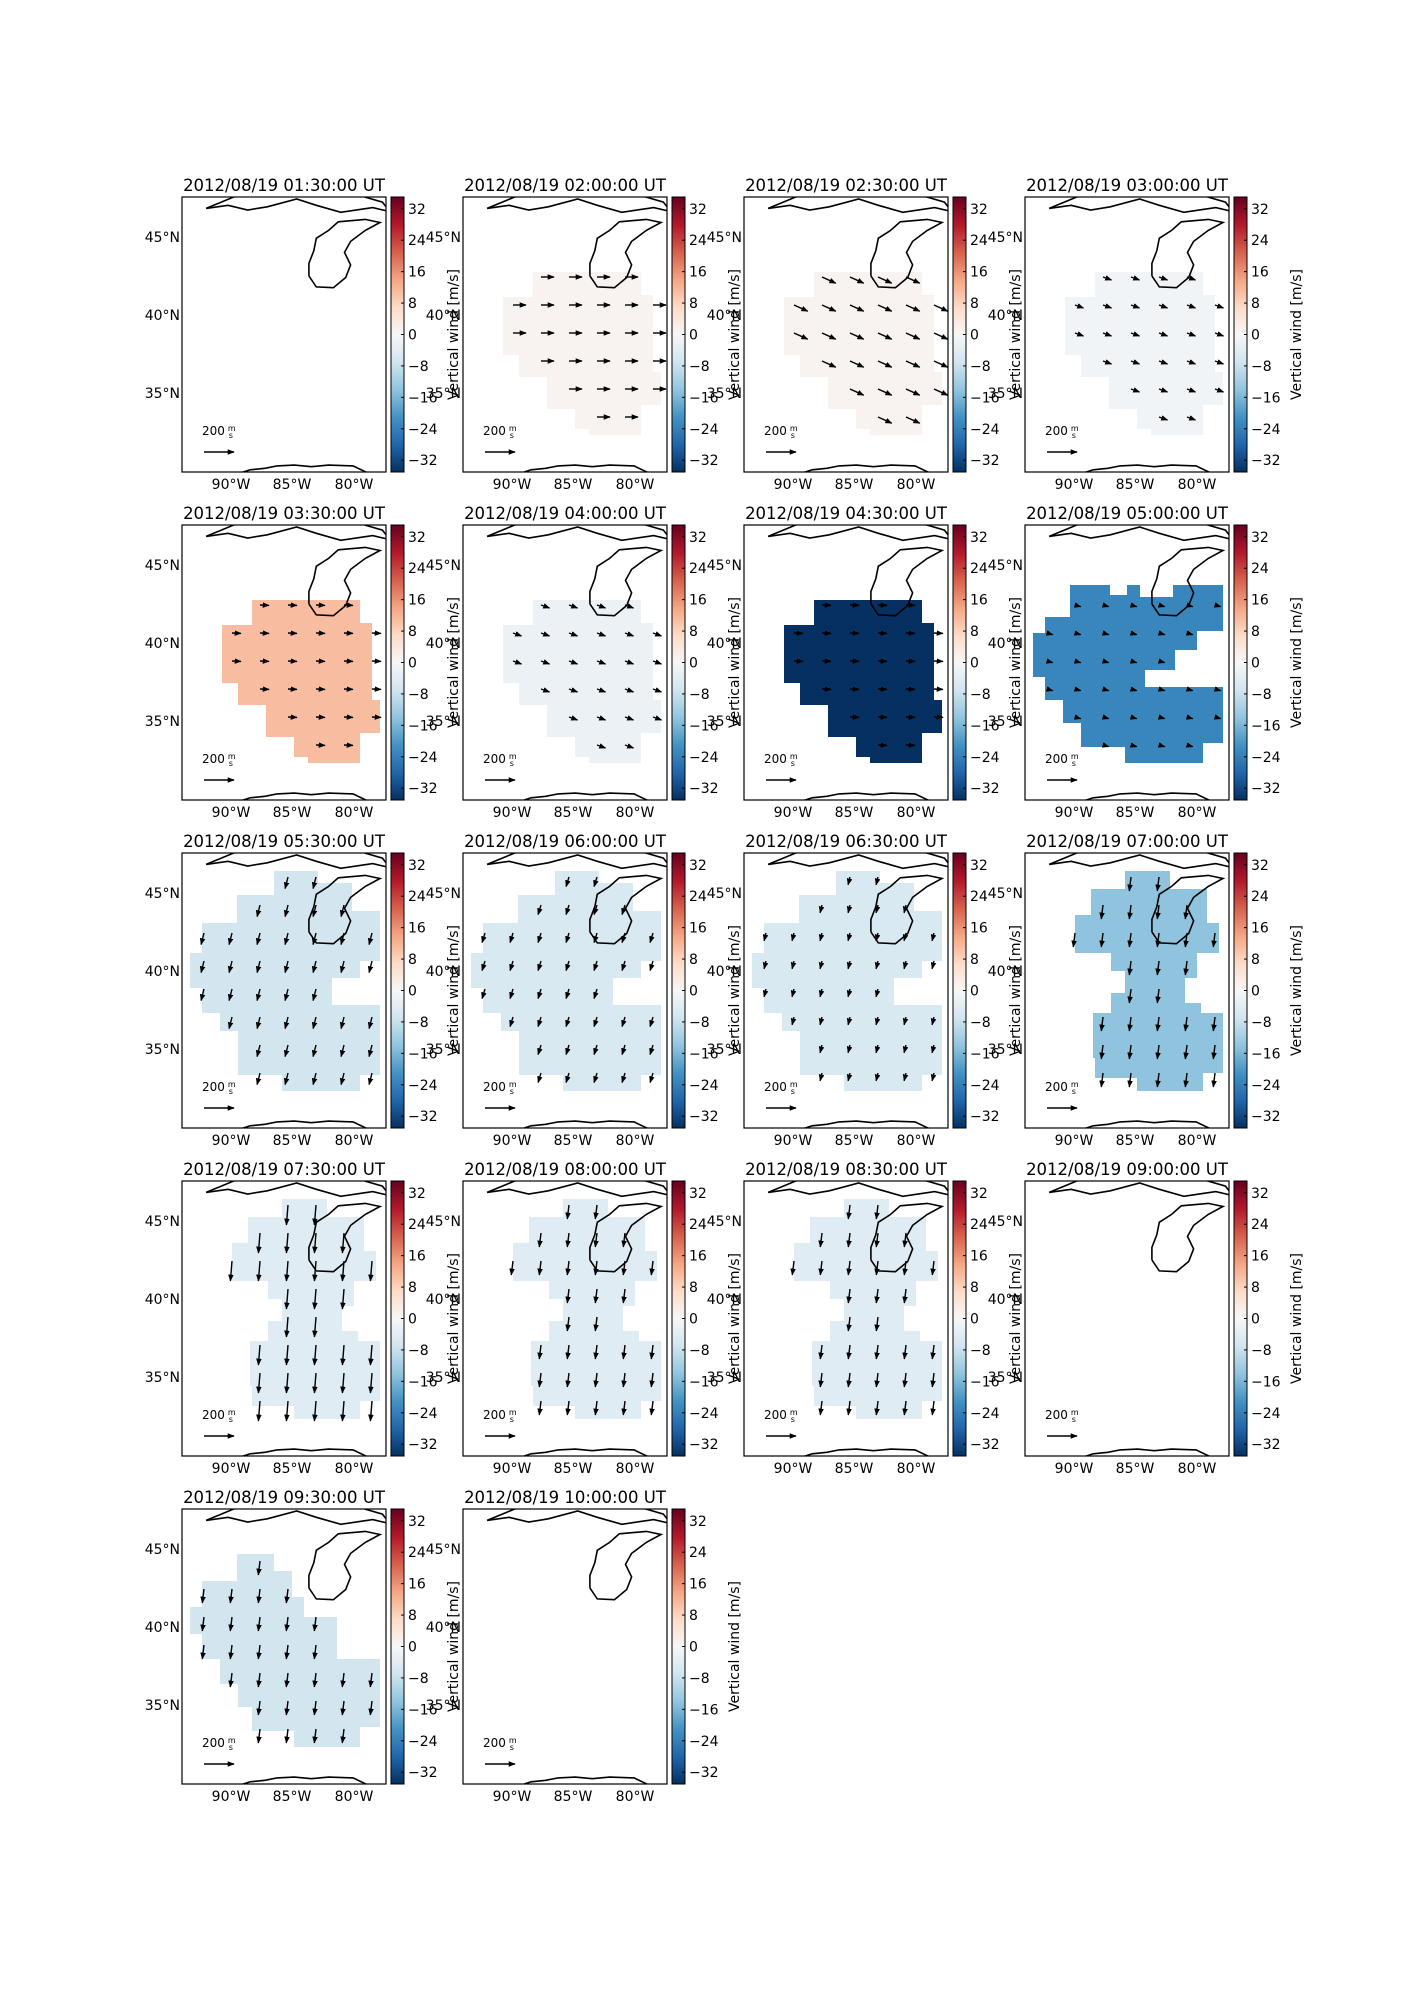 This screenshot has width=1410, height=2010. Describe the element at coordinates (781, 1416) in the screenshot. I see `scale-arrow-label: 200 m s` at that location.